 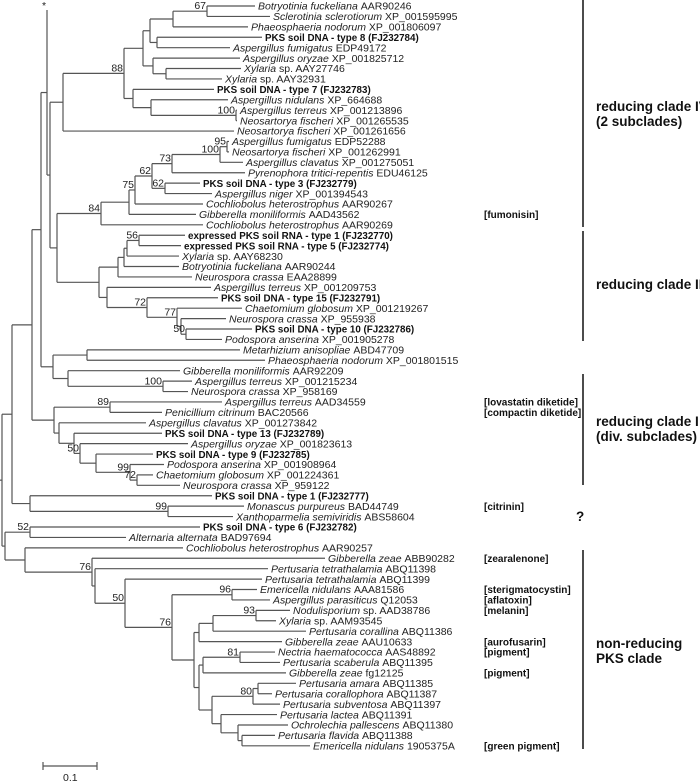 What do you see at coordinates (389, 517) in the screenshot?
I see `accession: ABS58604` at bounding box center [389, 517].